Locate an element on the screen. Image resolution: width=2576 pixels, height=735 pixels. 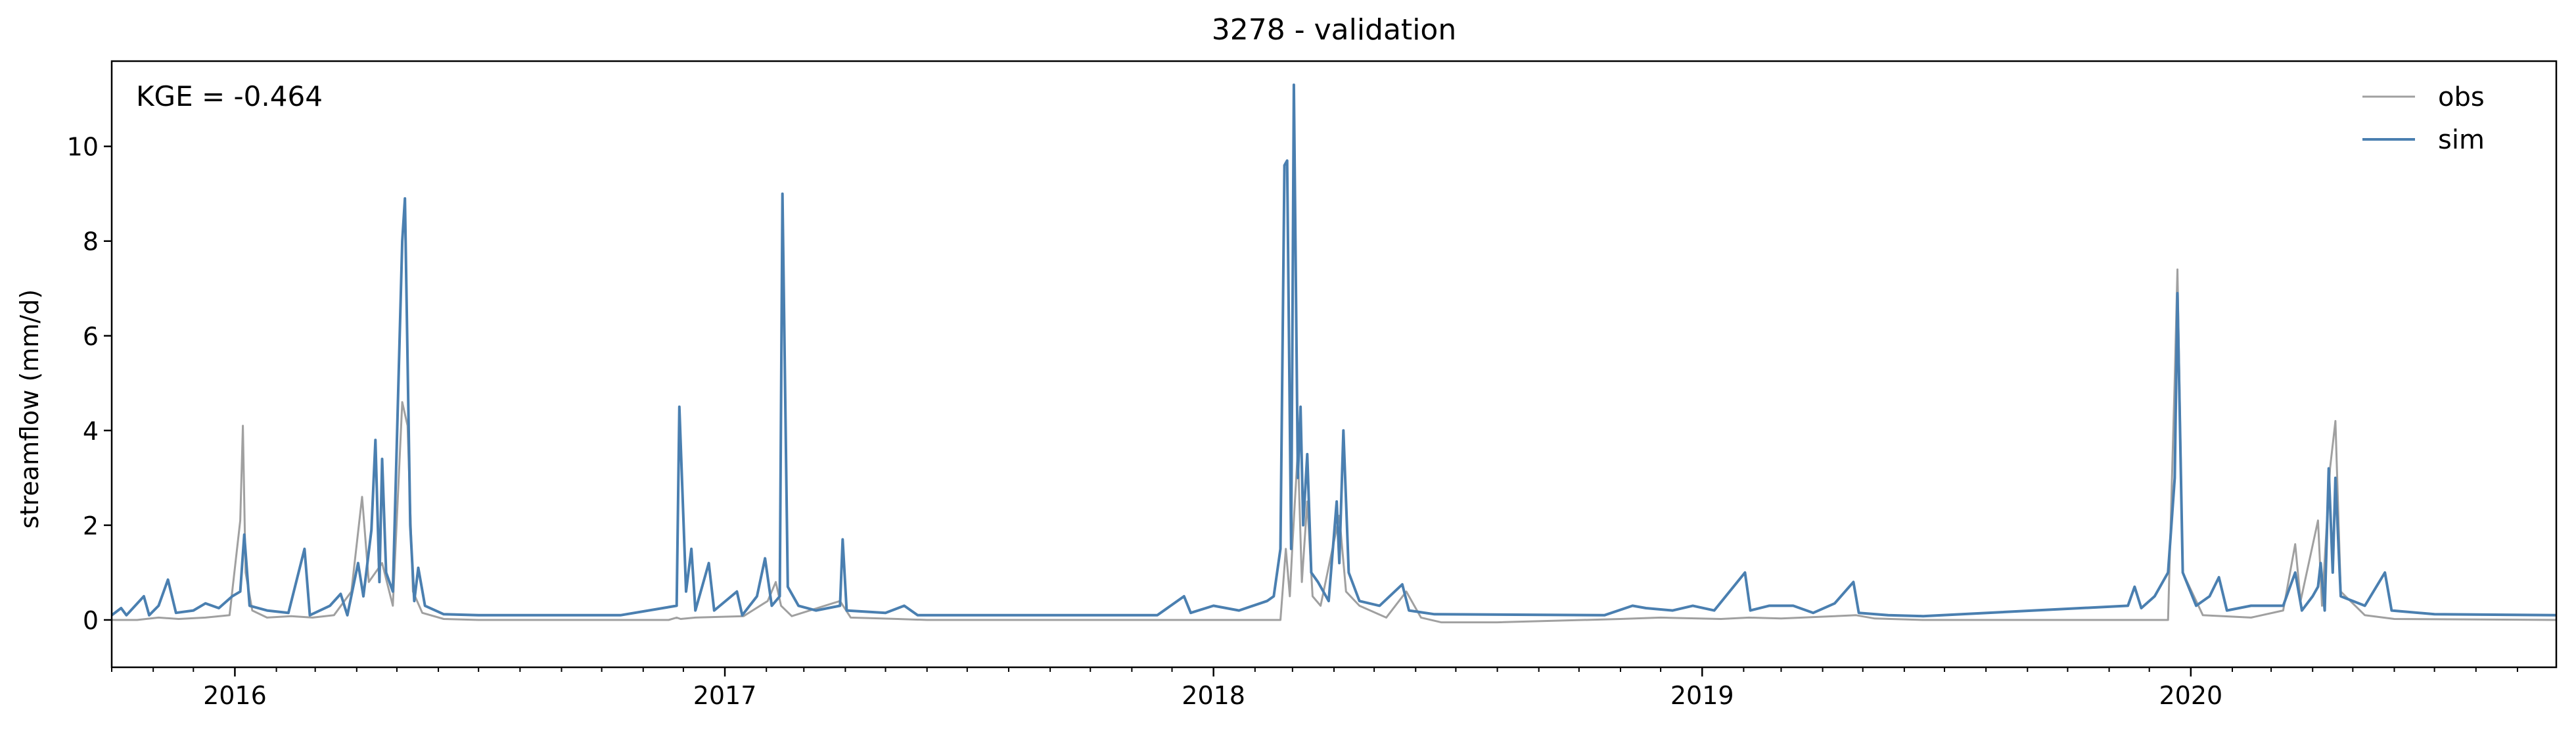
x-axis-ticks: 2016 2017 2018 2019 2020 is located at coordinates (1315, 689).